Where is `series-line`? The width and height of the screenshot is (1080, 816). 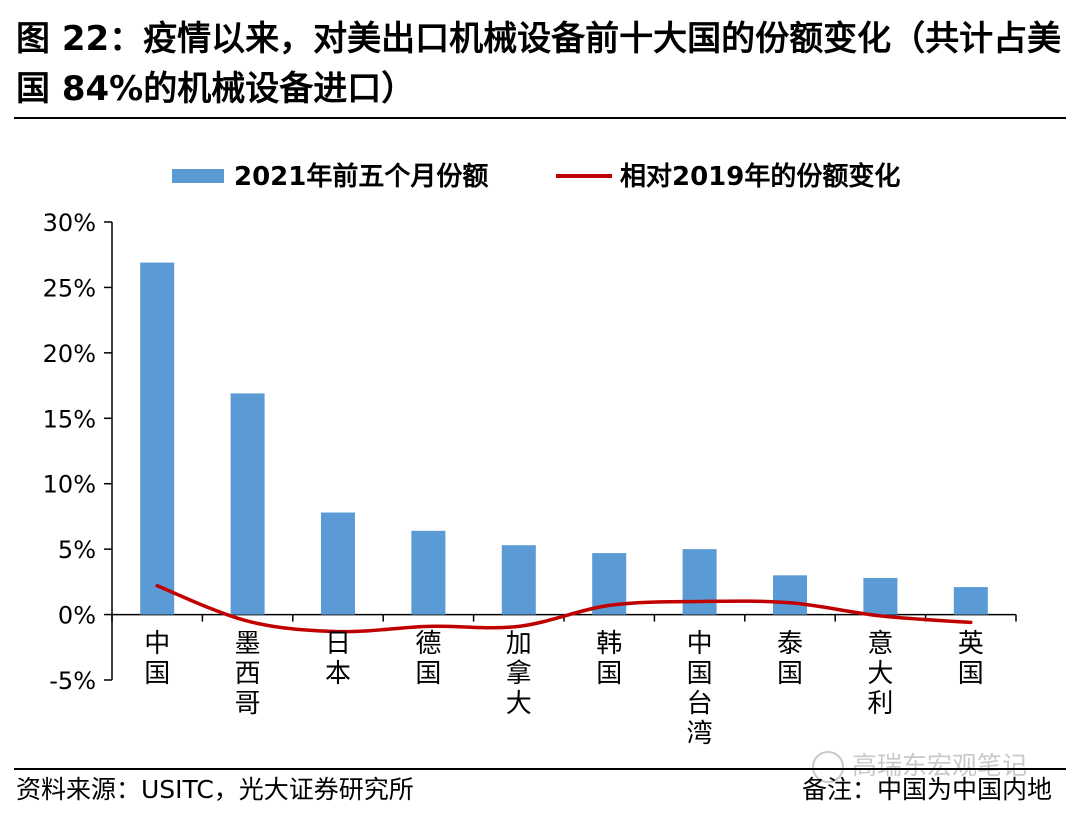
series-line is located at coordinates (564, 609).